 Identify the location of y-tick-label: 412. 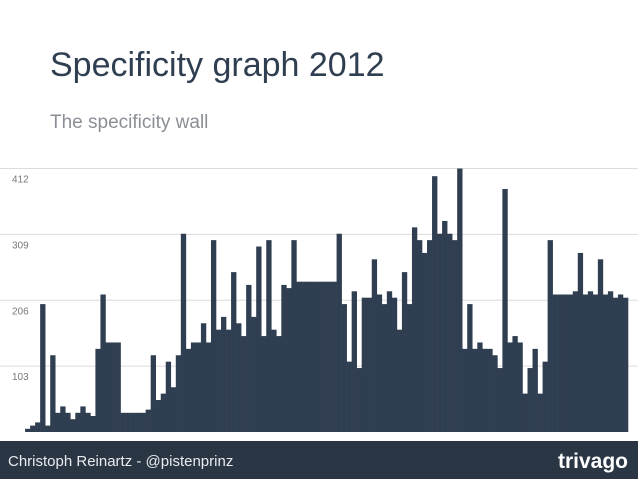
(20, 180).